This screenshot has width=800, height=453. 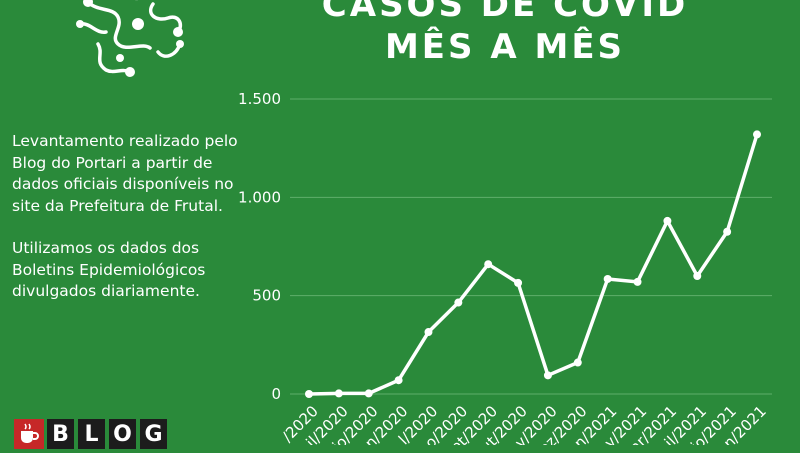 I want to click on blog-logo: B L O G, so click(x=92, y=434).